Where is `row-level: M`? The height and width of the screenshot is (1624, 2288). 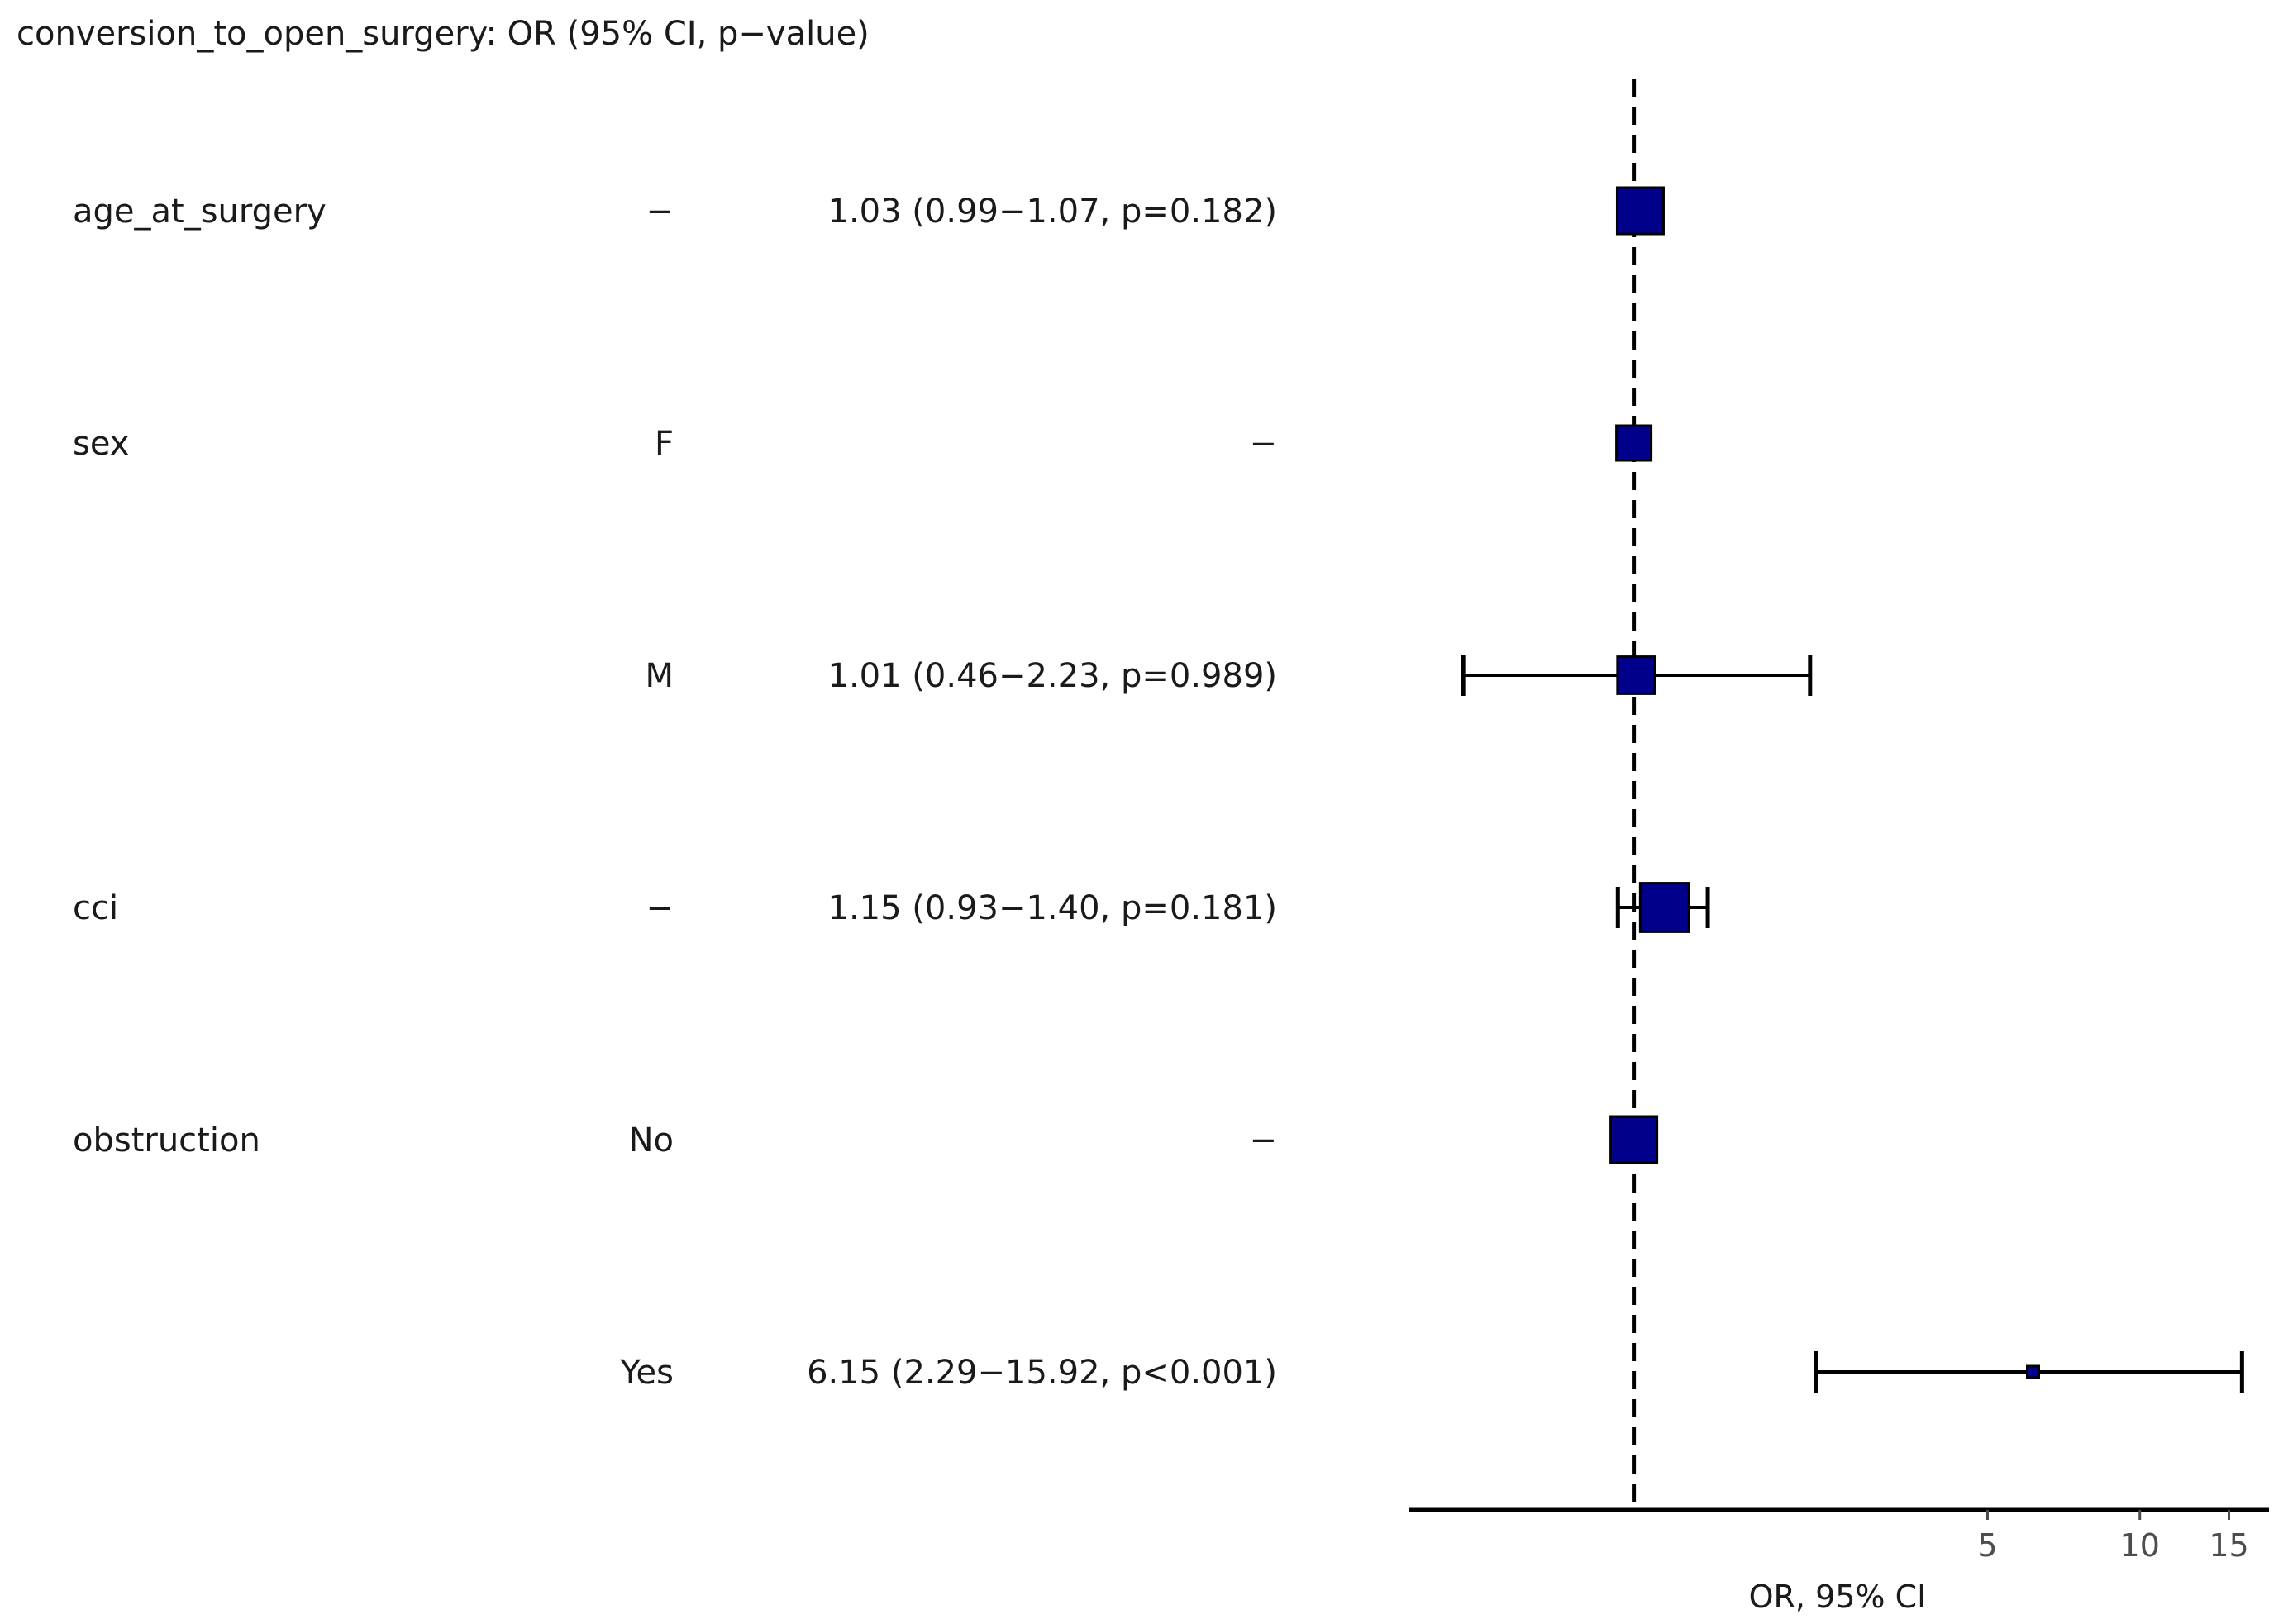 row-level: M is located at coordinates (659, 676).